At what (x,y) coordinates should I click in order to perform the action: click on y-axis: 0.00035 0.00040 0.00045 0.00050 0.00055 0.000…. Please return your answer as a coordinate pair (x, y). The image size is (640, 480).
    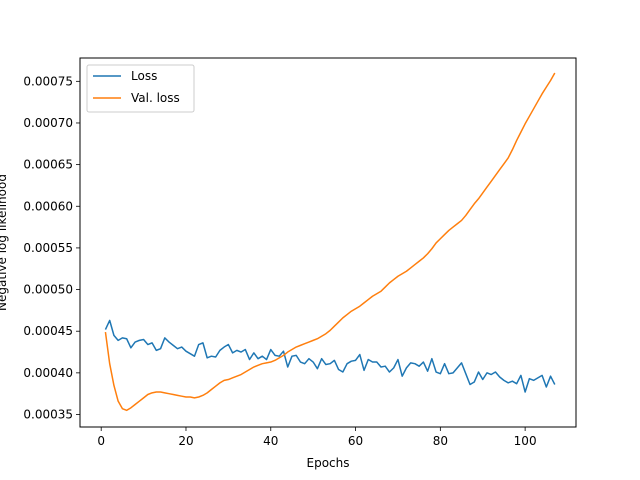
    Looking at the image, I should click on (51, 248).